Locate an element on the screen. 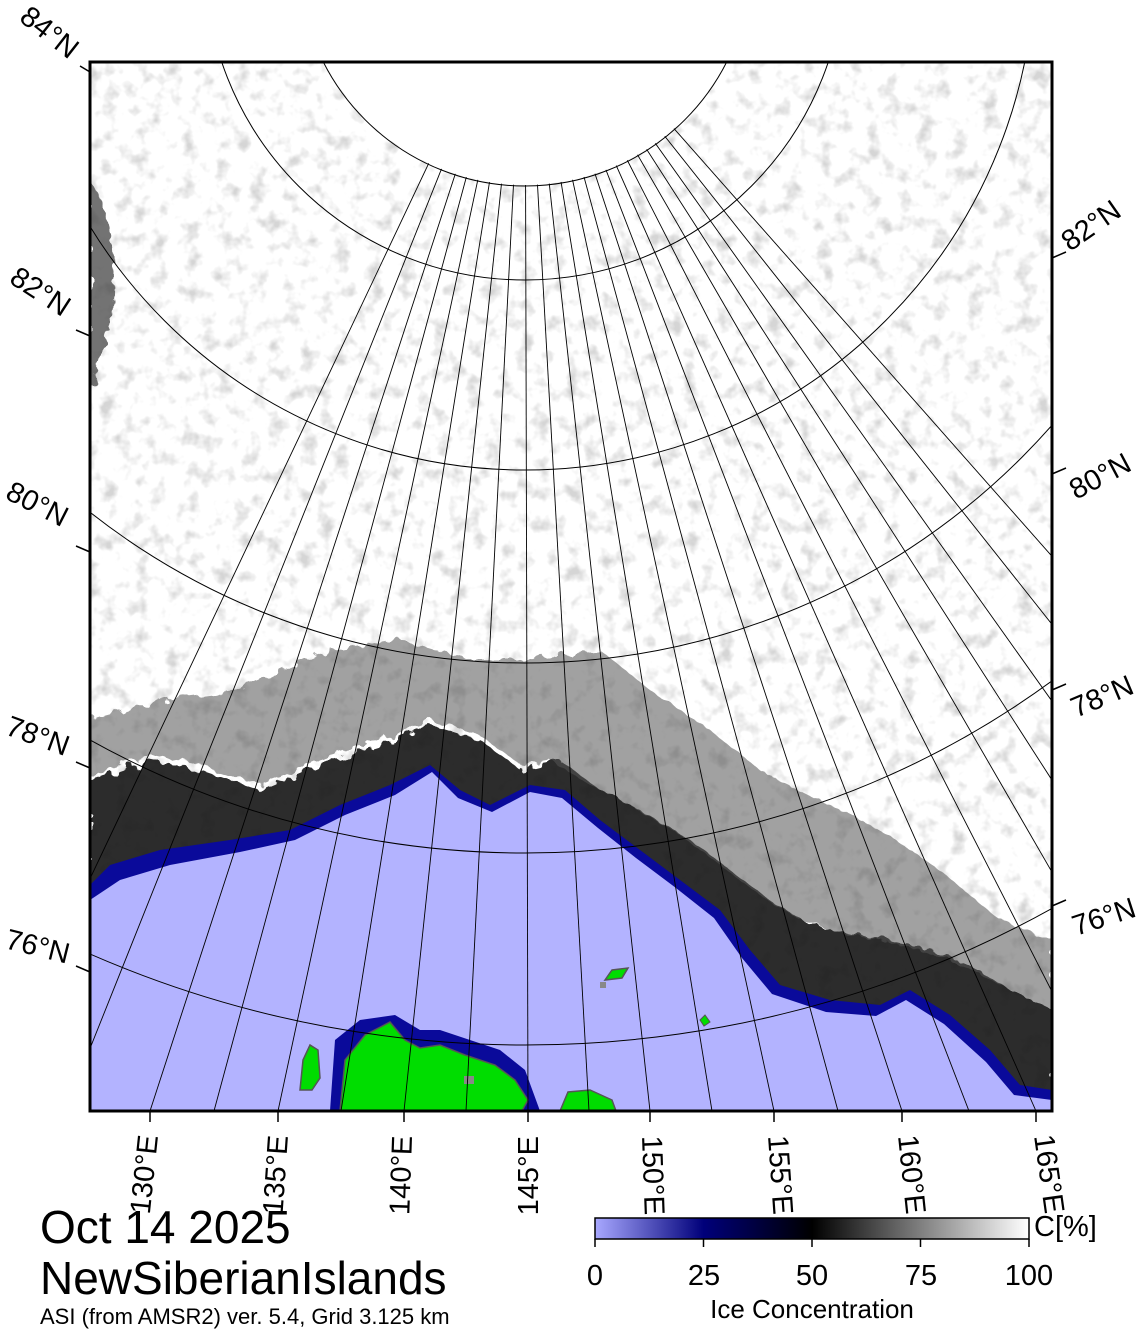 The image size is (1143, 1333). lat-label-82n-left: 82°N is located at coordinates (40, 292).